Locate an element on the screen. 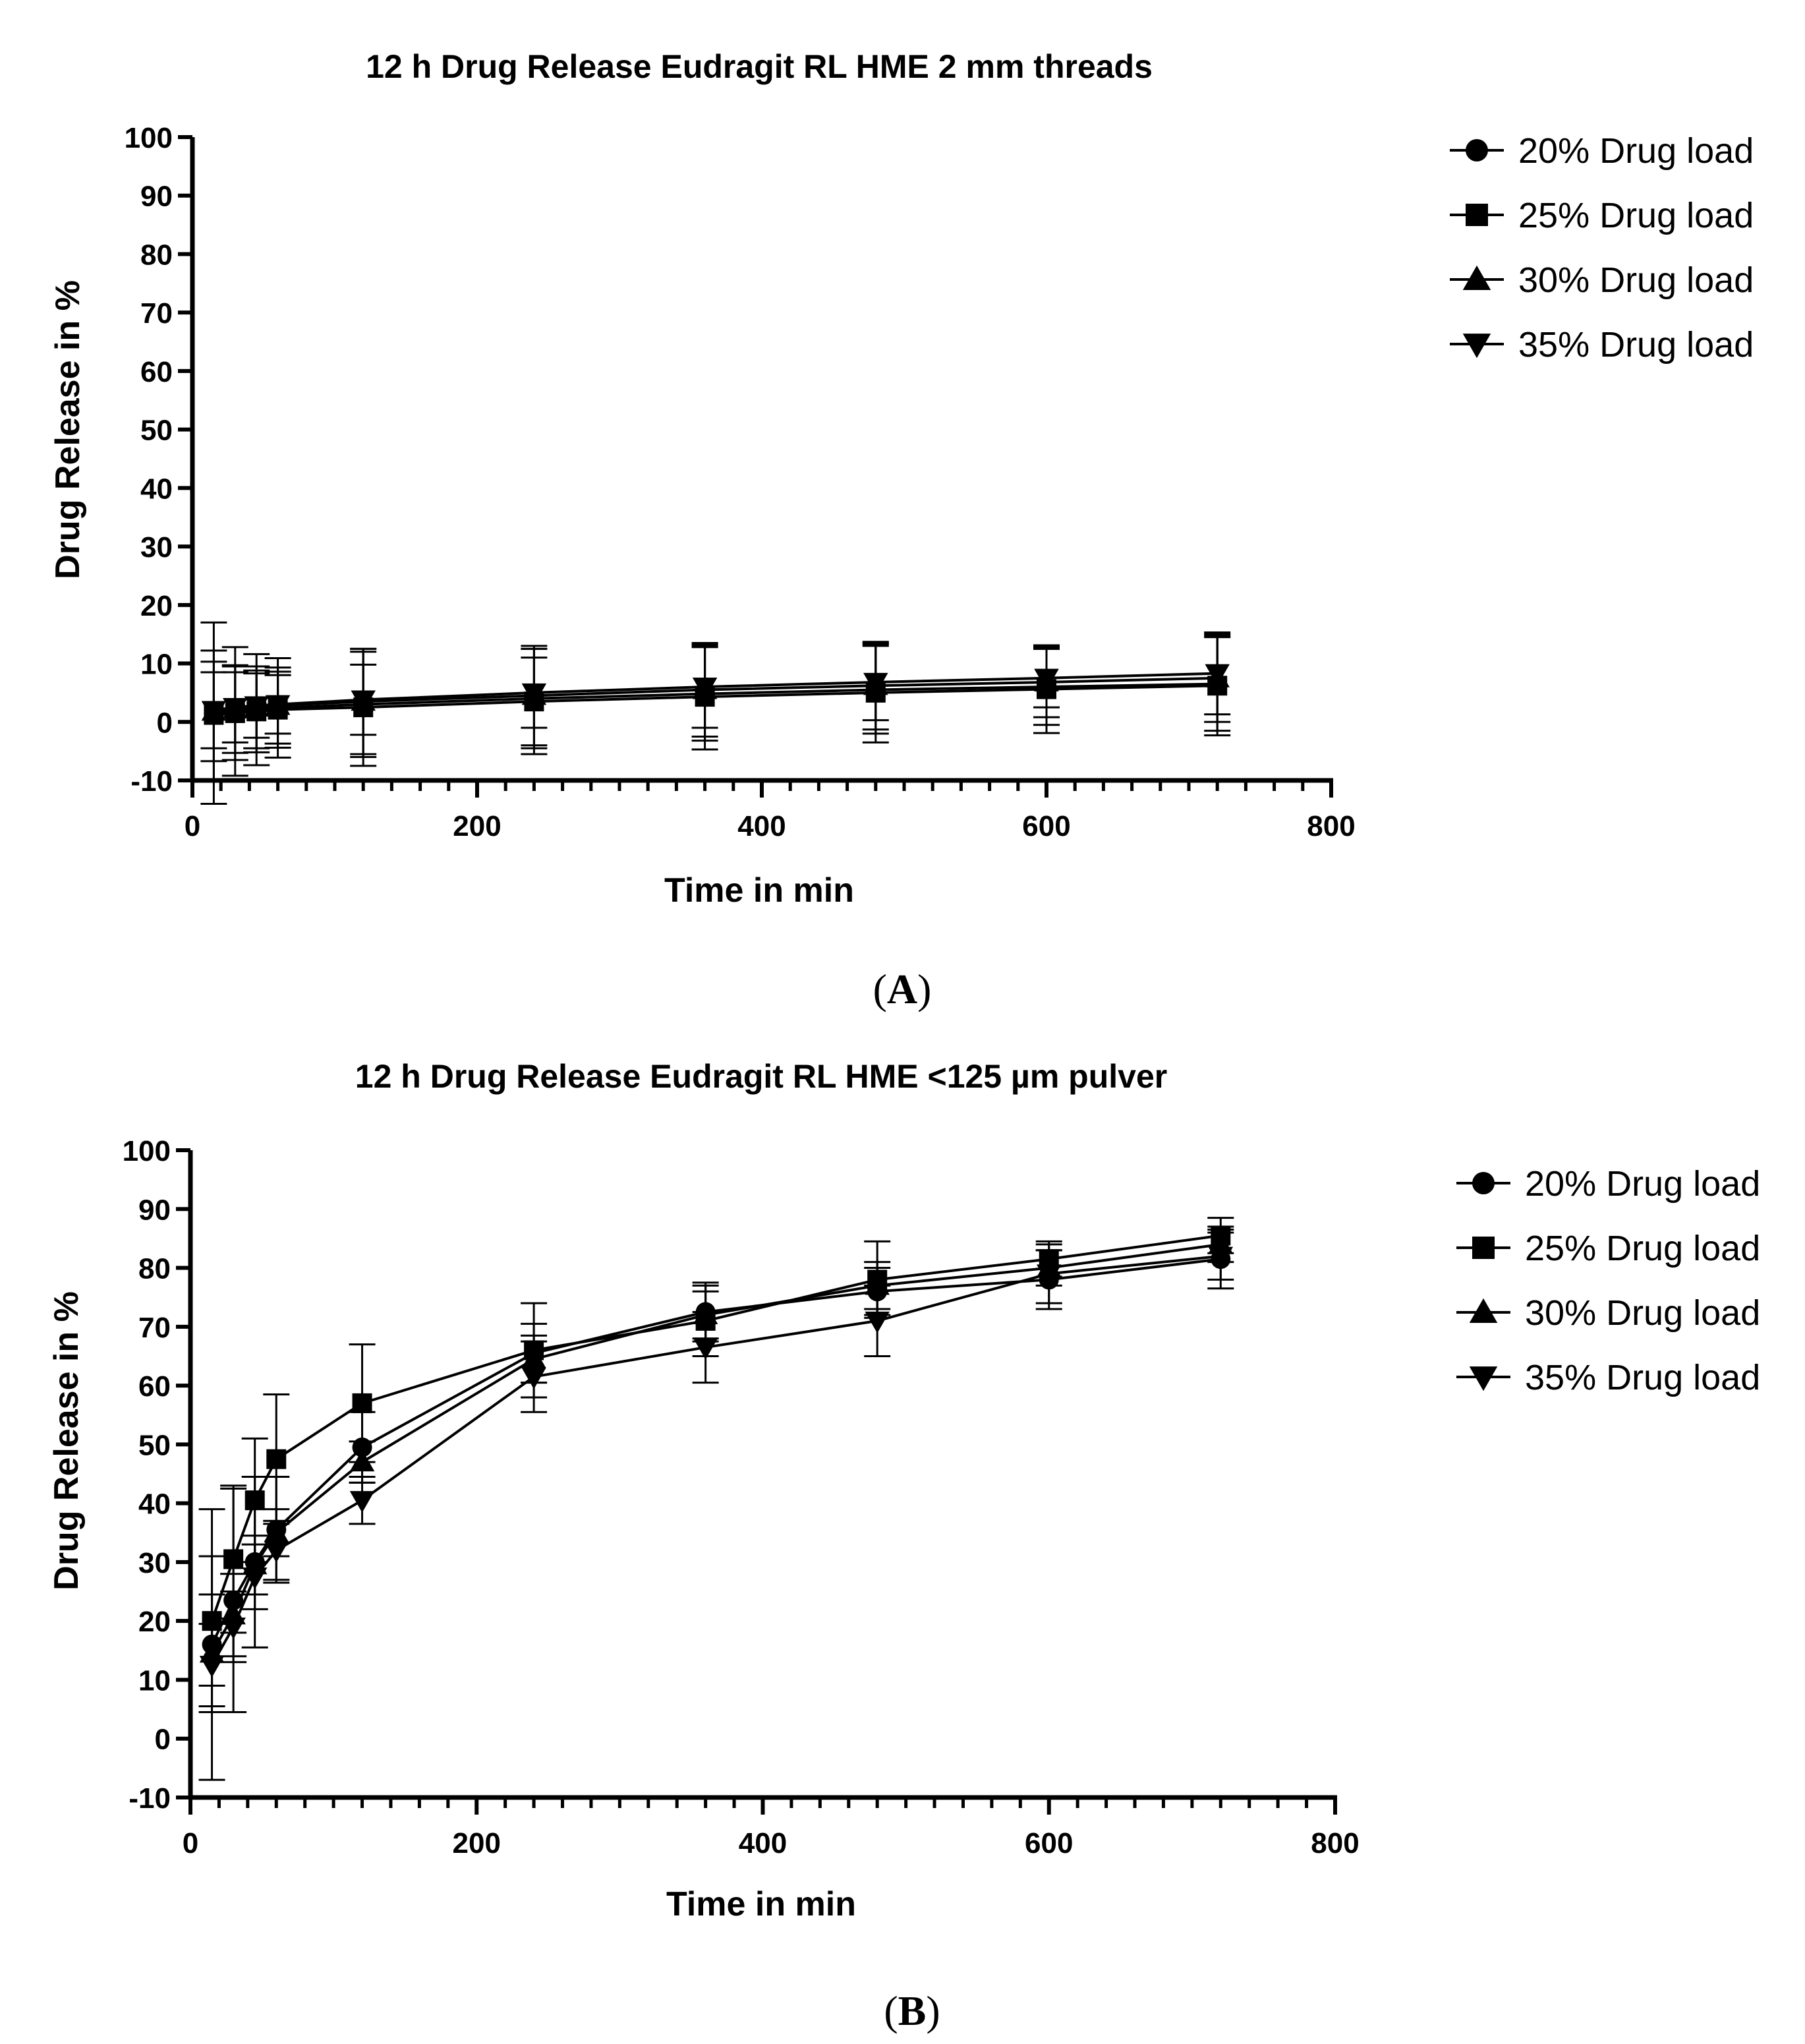 The width and height of the screenshot is (1805, 2044). panel-label-b: B is located at coordinates (912, 2010).